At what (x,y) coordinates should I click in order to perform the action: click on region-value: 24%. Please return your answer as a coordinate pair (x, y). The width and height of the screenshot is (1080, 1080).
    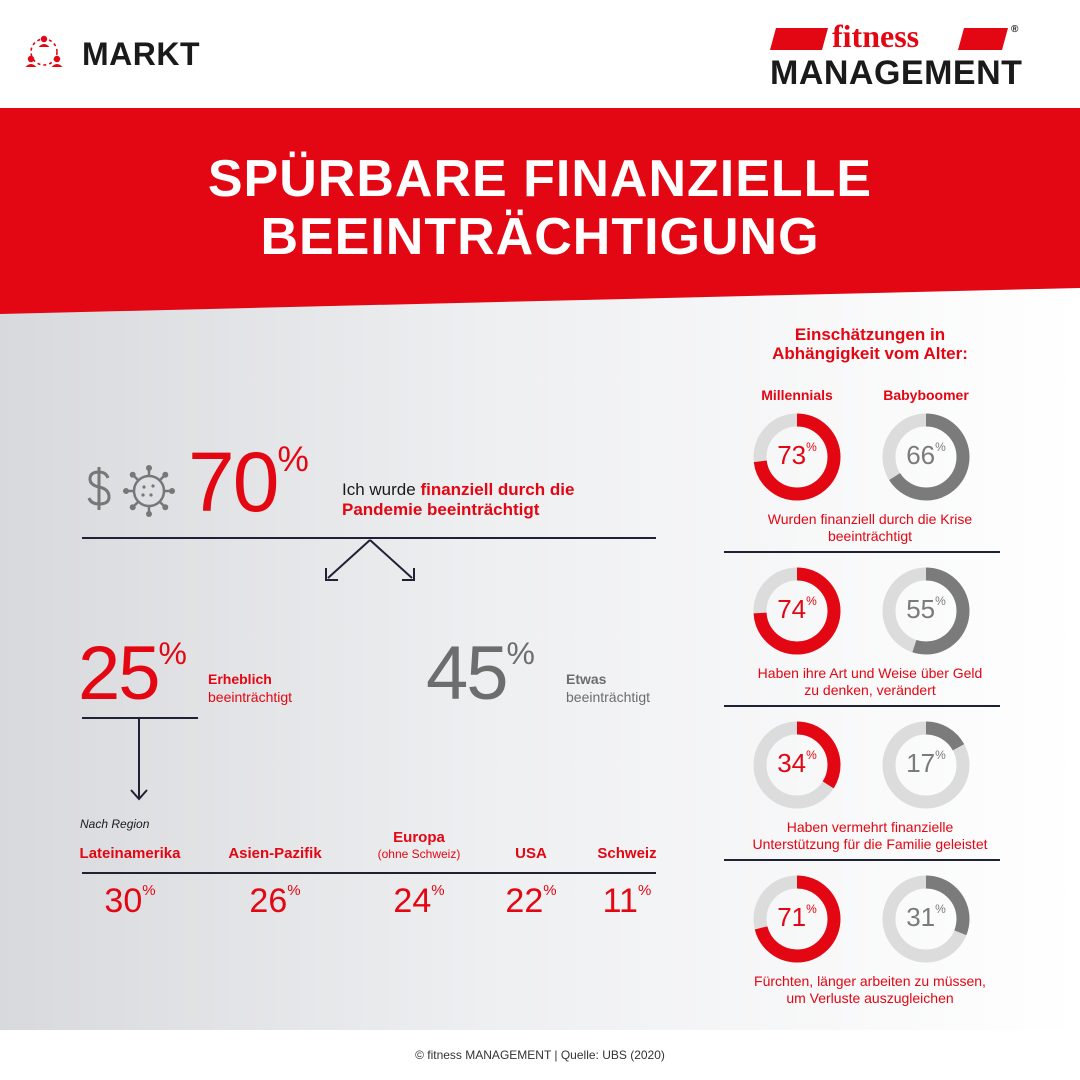
    Looking at the image, I should click on (419, 901).